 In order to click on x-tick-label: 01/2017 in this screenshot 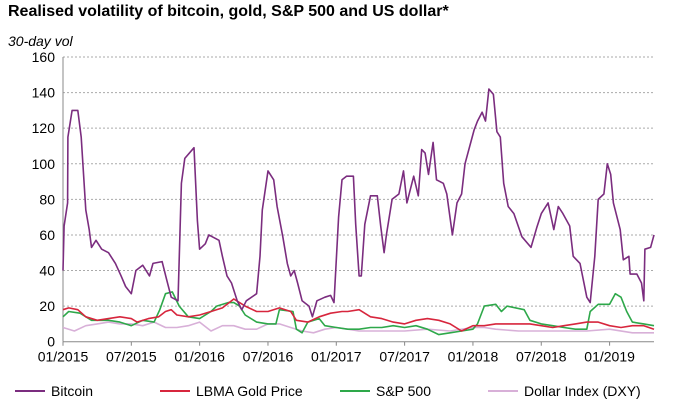, I will do `click(336, 357)`.